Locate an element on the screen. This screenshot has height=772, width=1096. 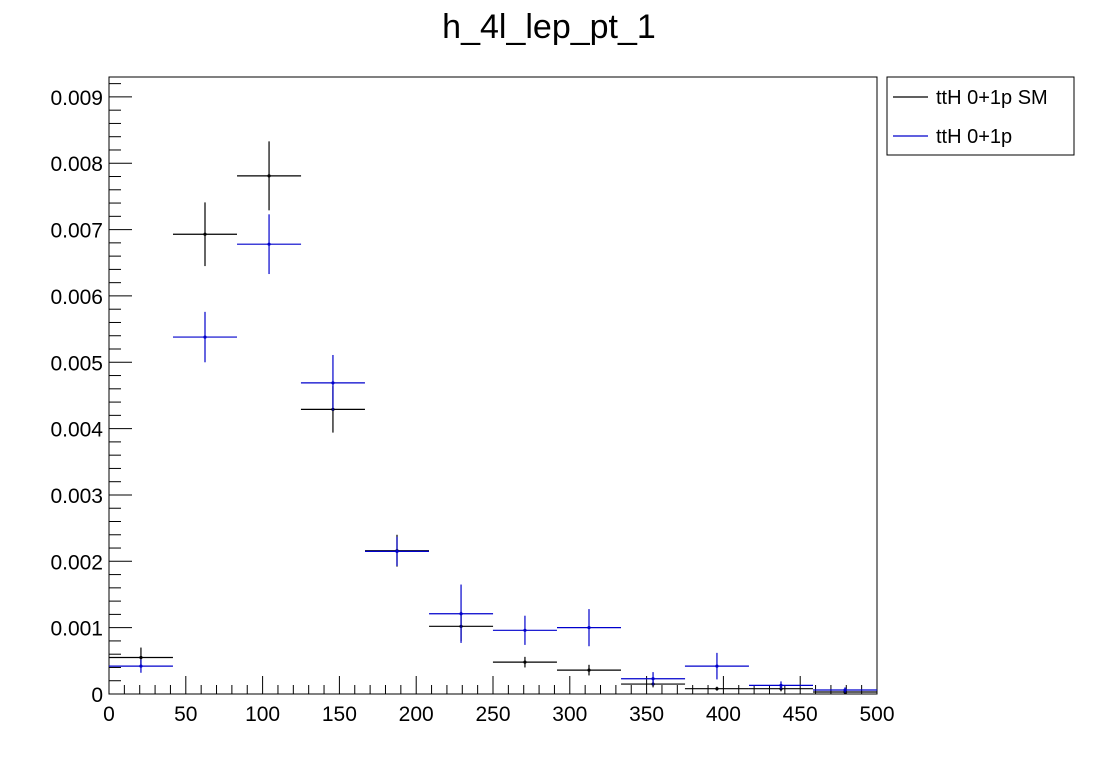
y-tick-label: 0.009 is located at coordinates (76, 98).